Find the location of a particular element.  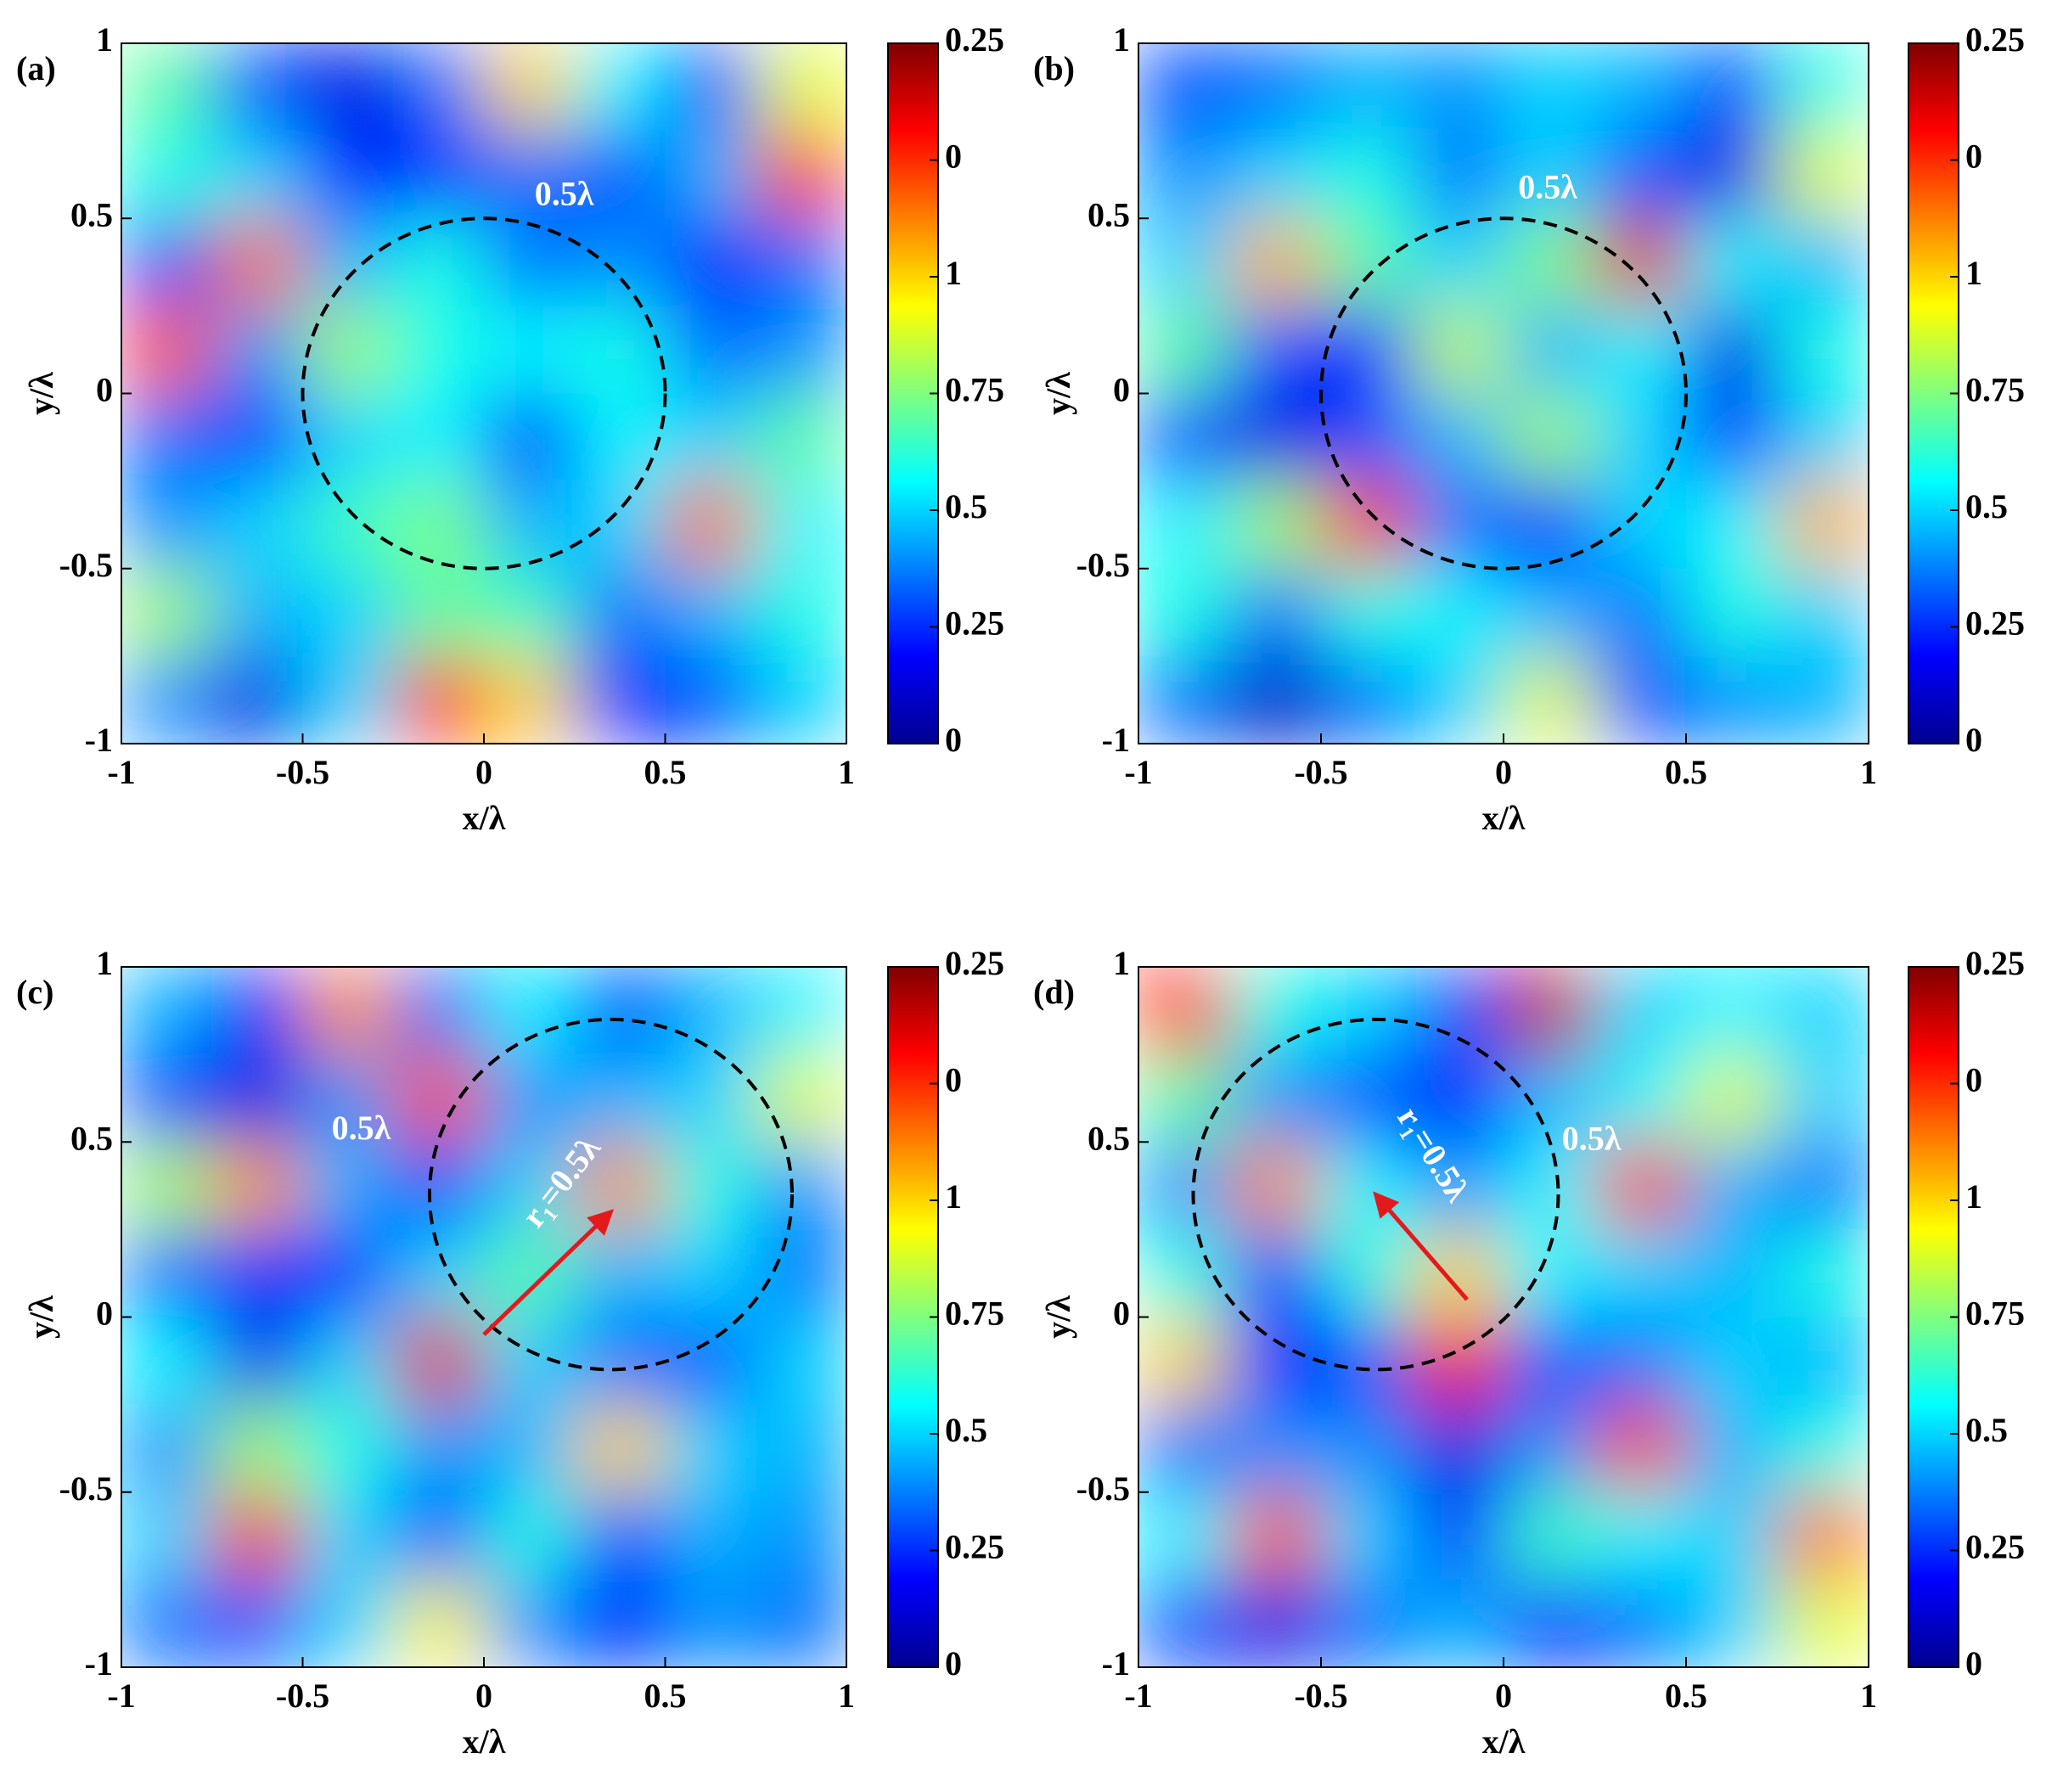

y-tick-label: -0.5 is located at coordinates (86, 565).